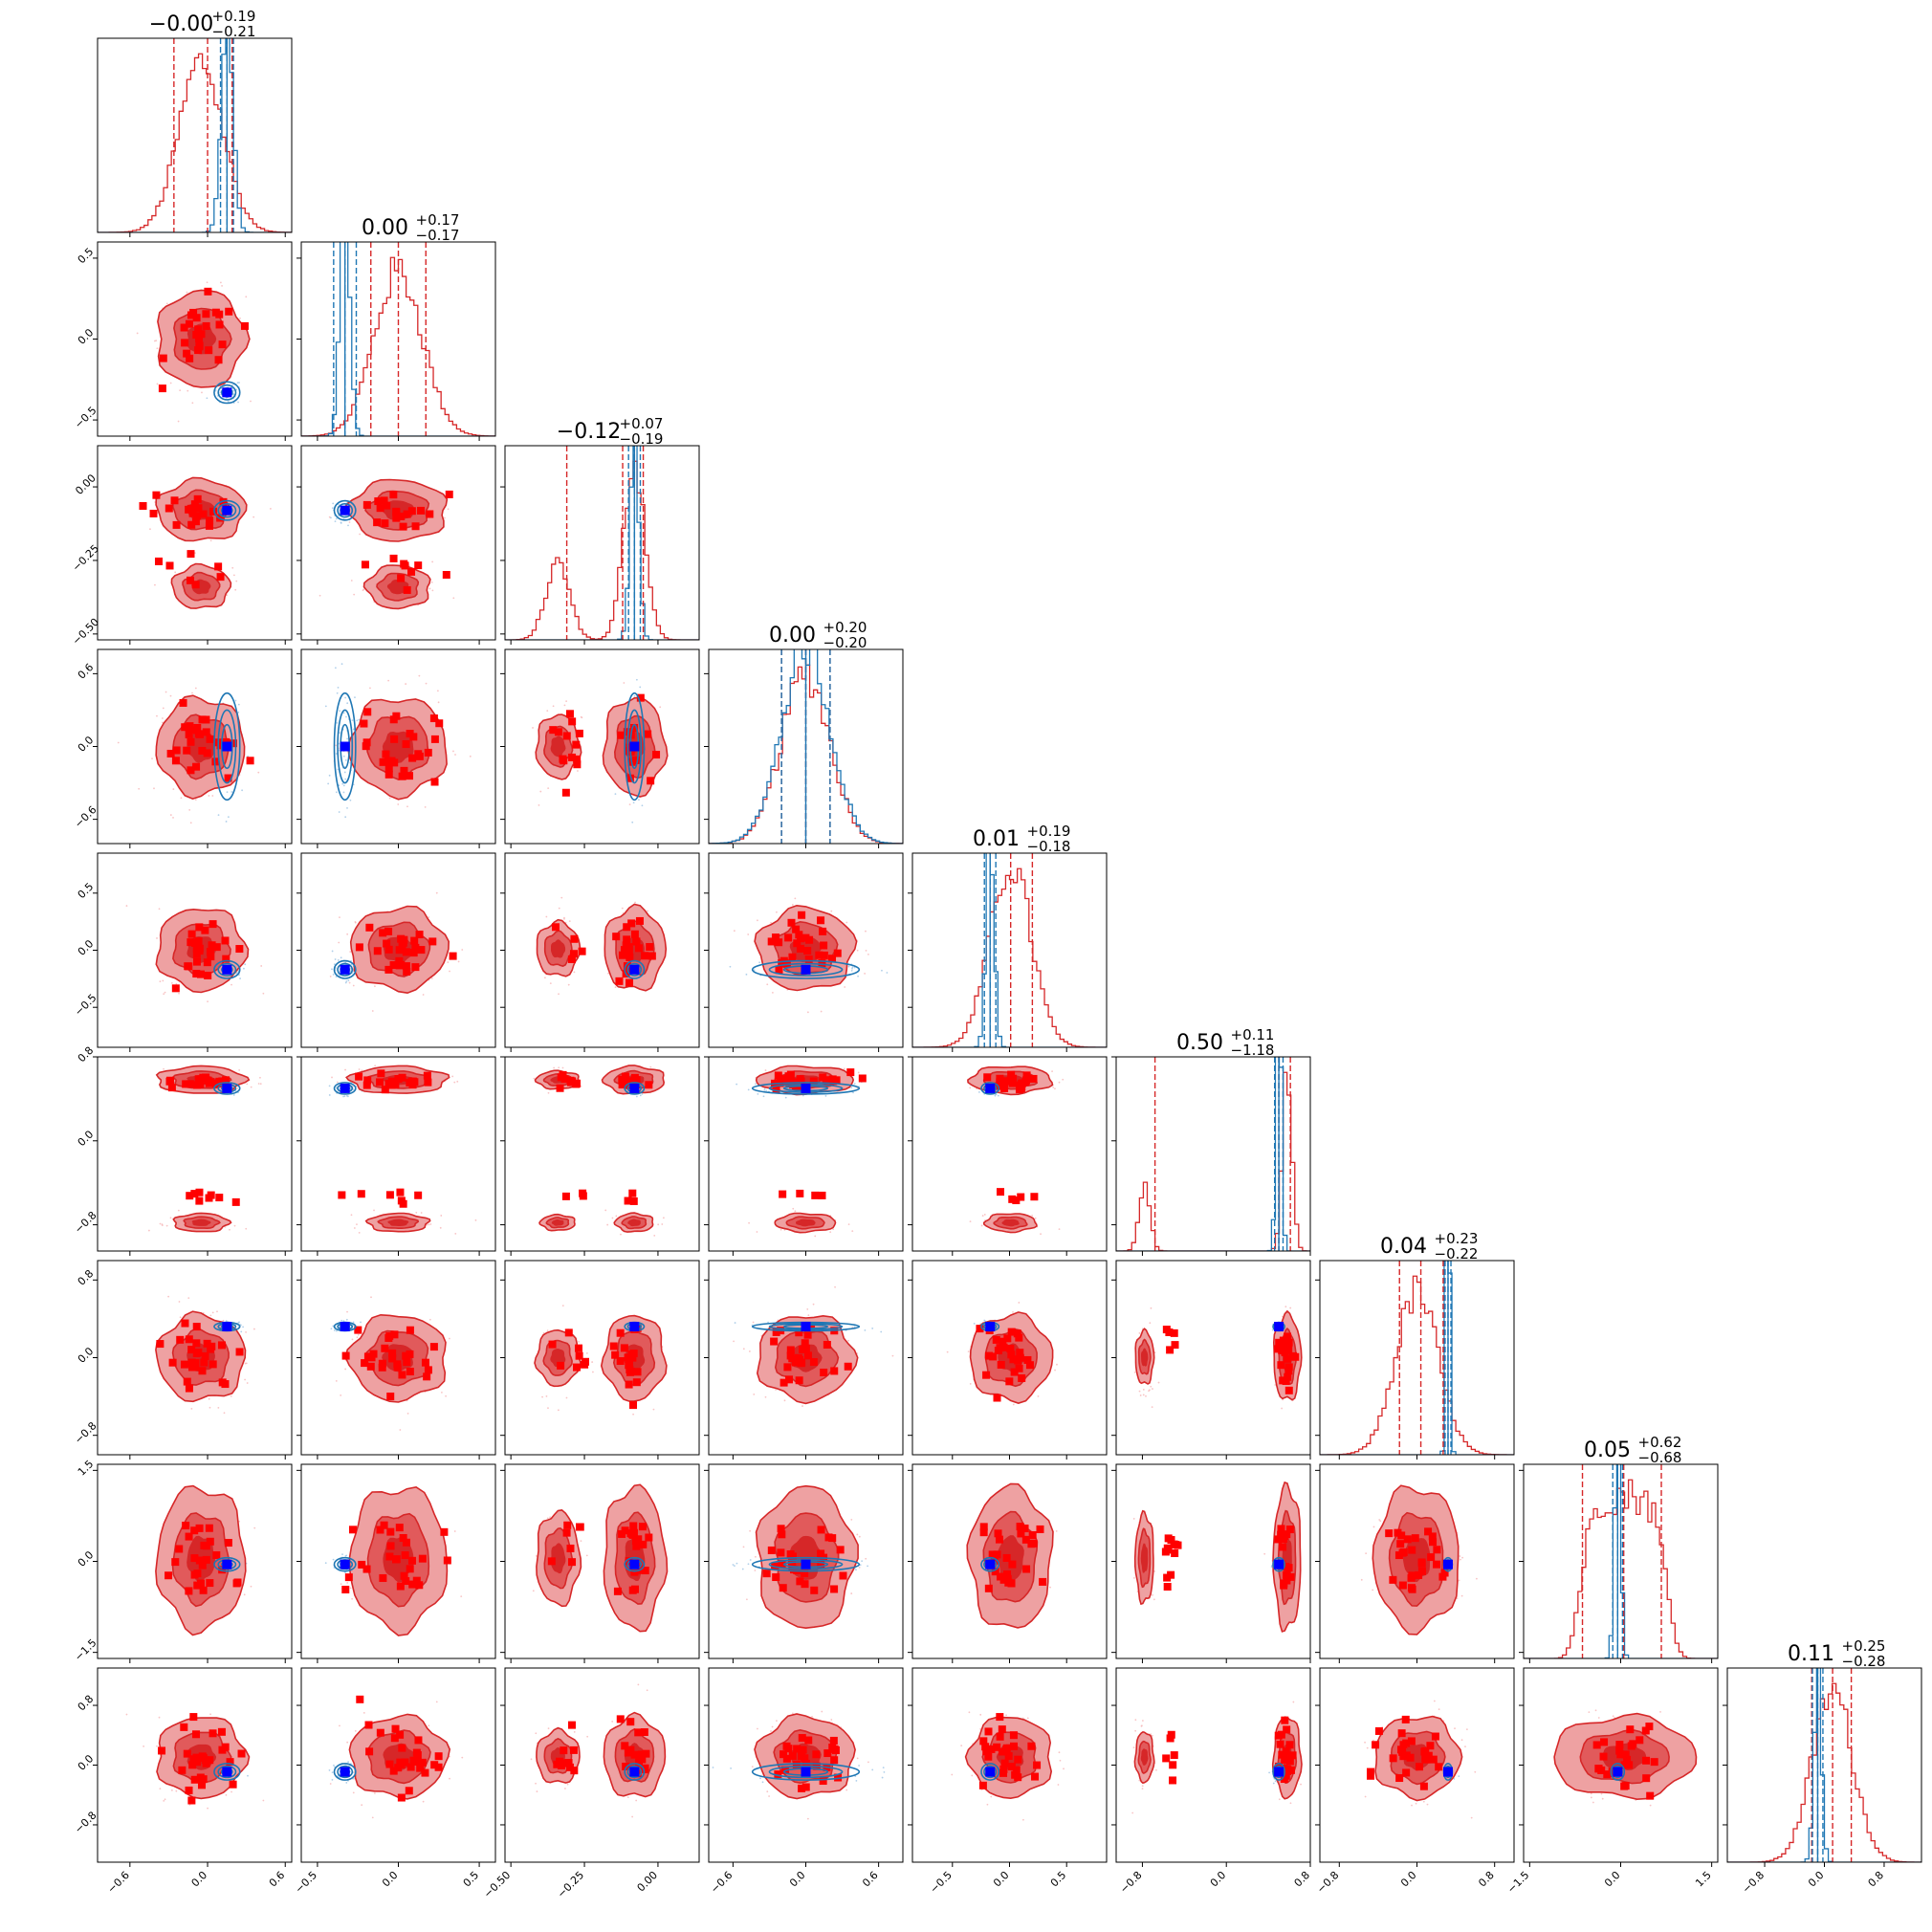  I want to click on x-tick-label: −0.25, so click(570, 1884).